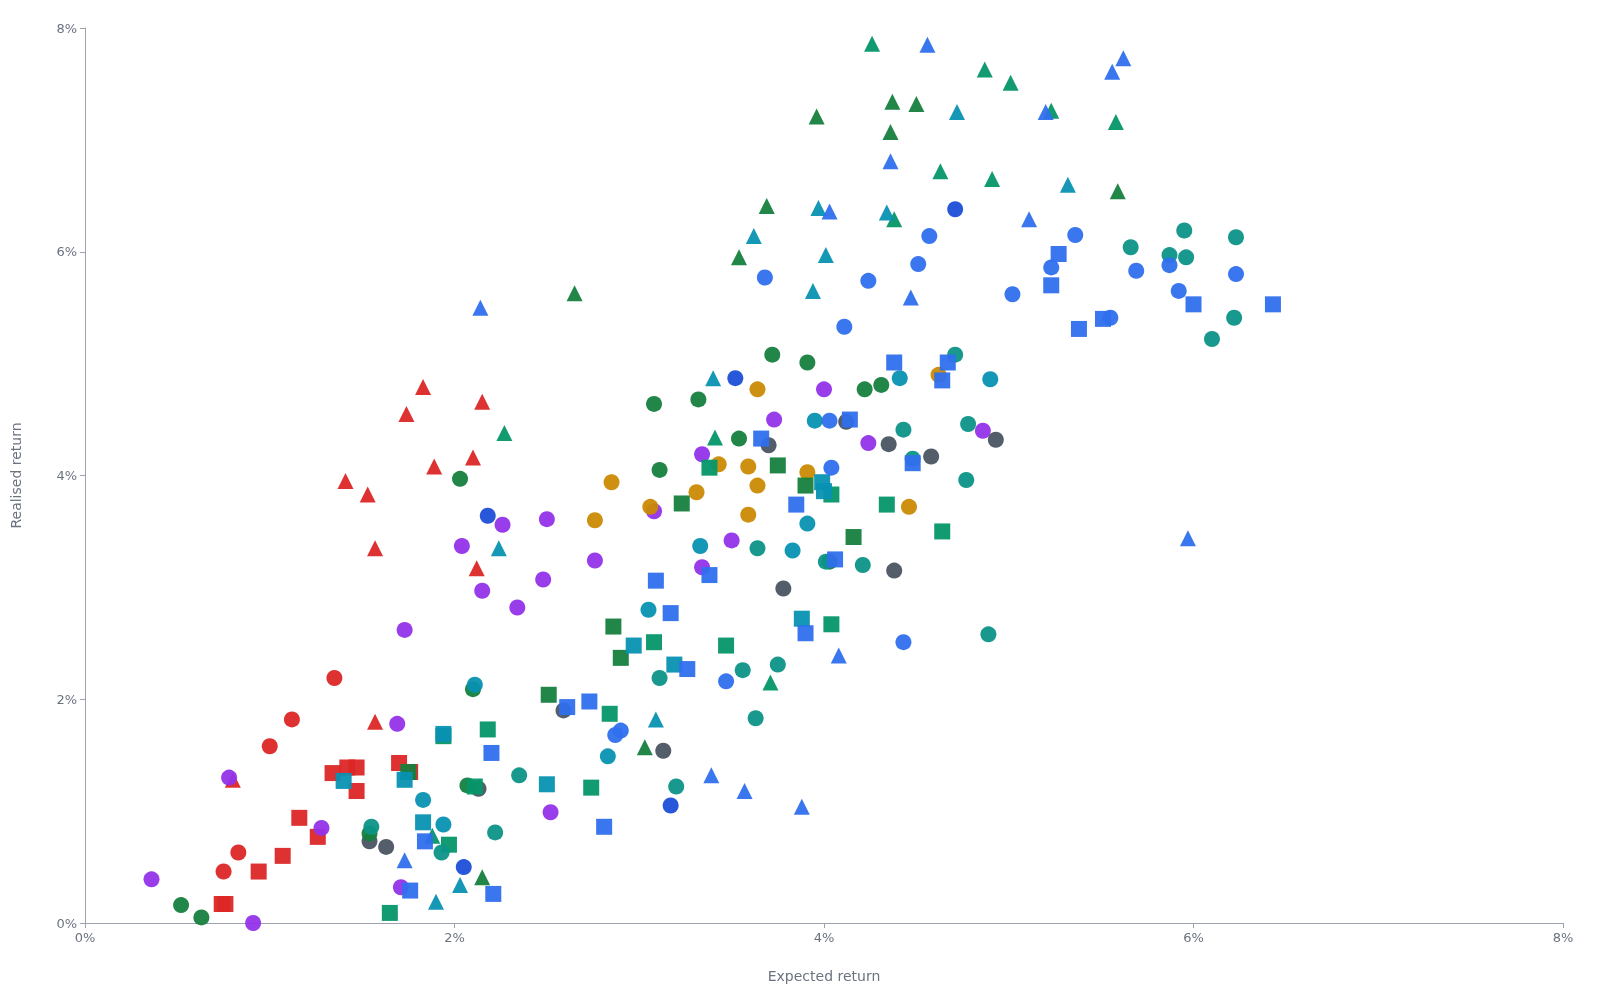 Image resolution: width=1600 pixels, height=1000 pixels. What do you see at coordinates (454, 937) in the screenshot?
I see `x-tick-label: 2%` at bounding box center [454, 937].